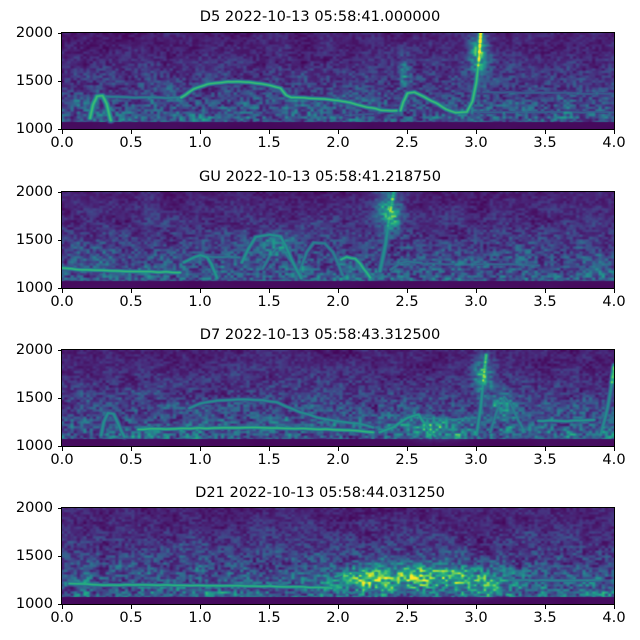  What do you see at coordinates (320, 16) in the screenshot?
I see `panel-title: D5 2022-10-13 05:58:41.000000` at bounding box center [320, 16].